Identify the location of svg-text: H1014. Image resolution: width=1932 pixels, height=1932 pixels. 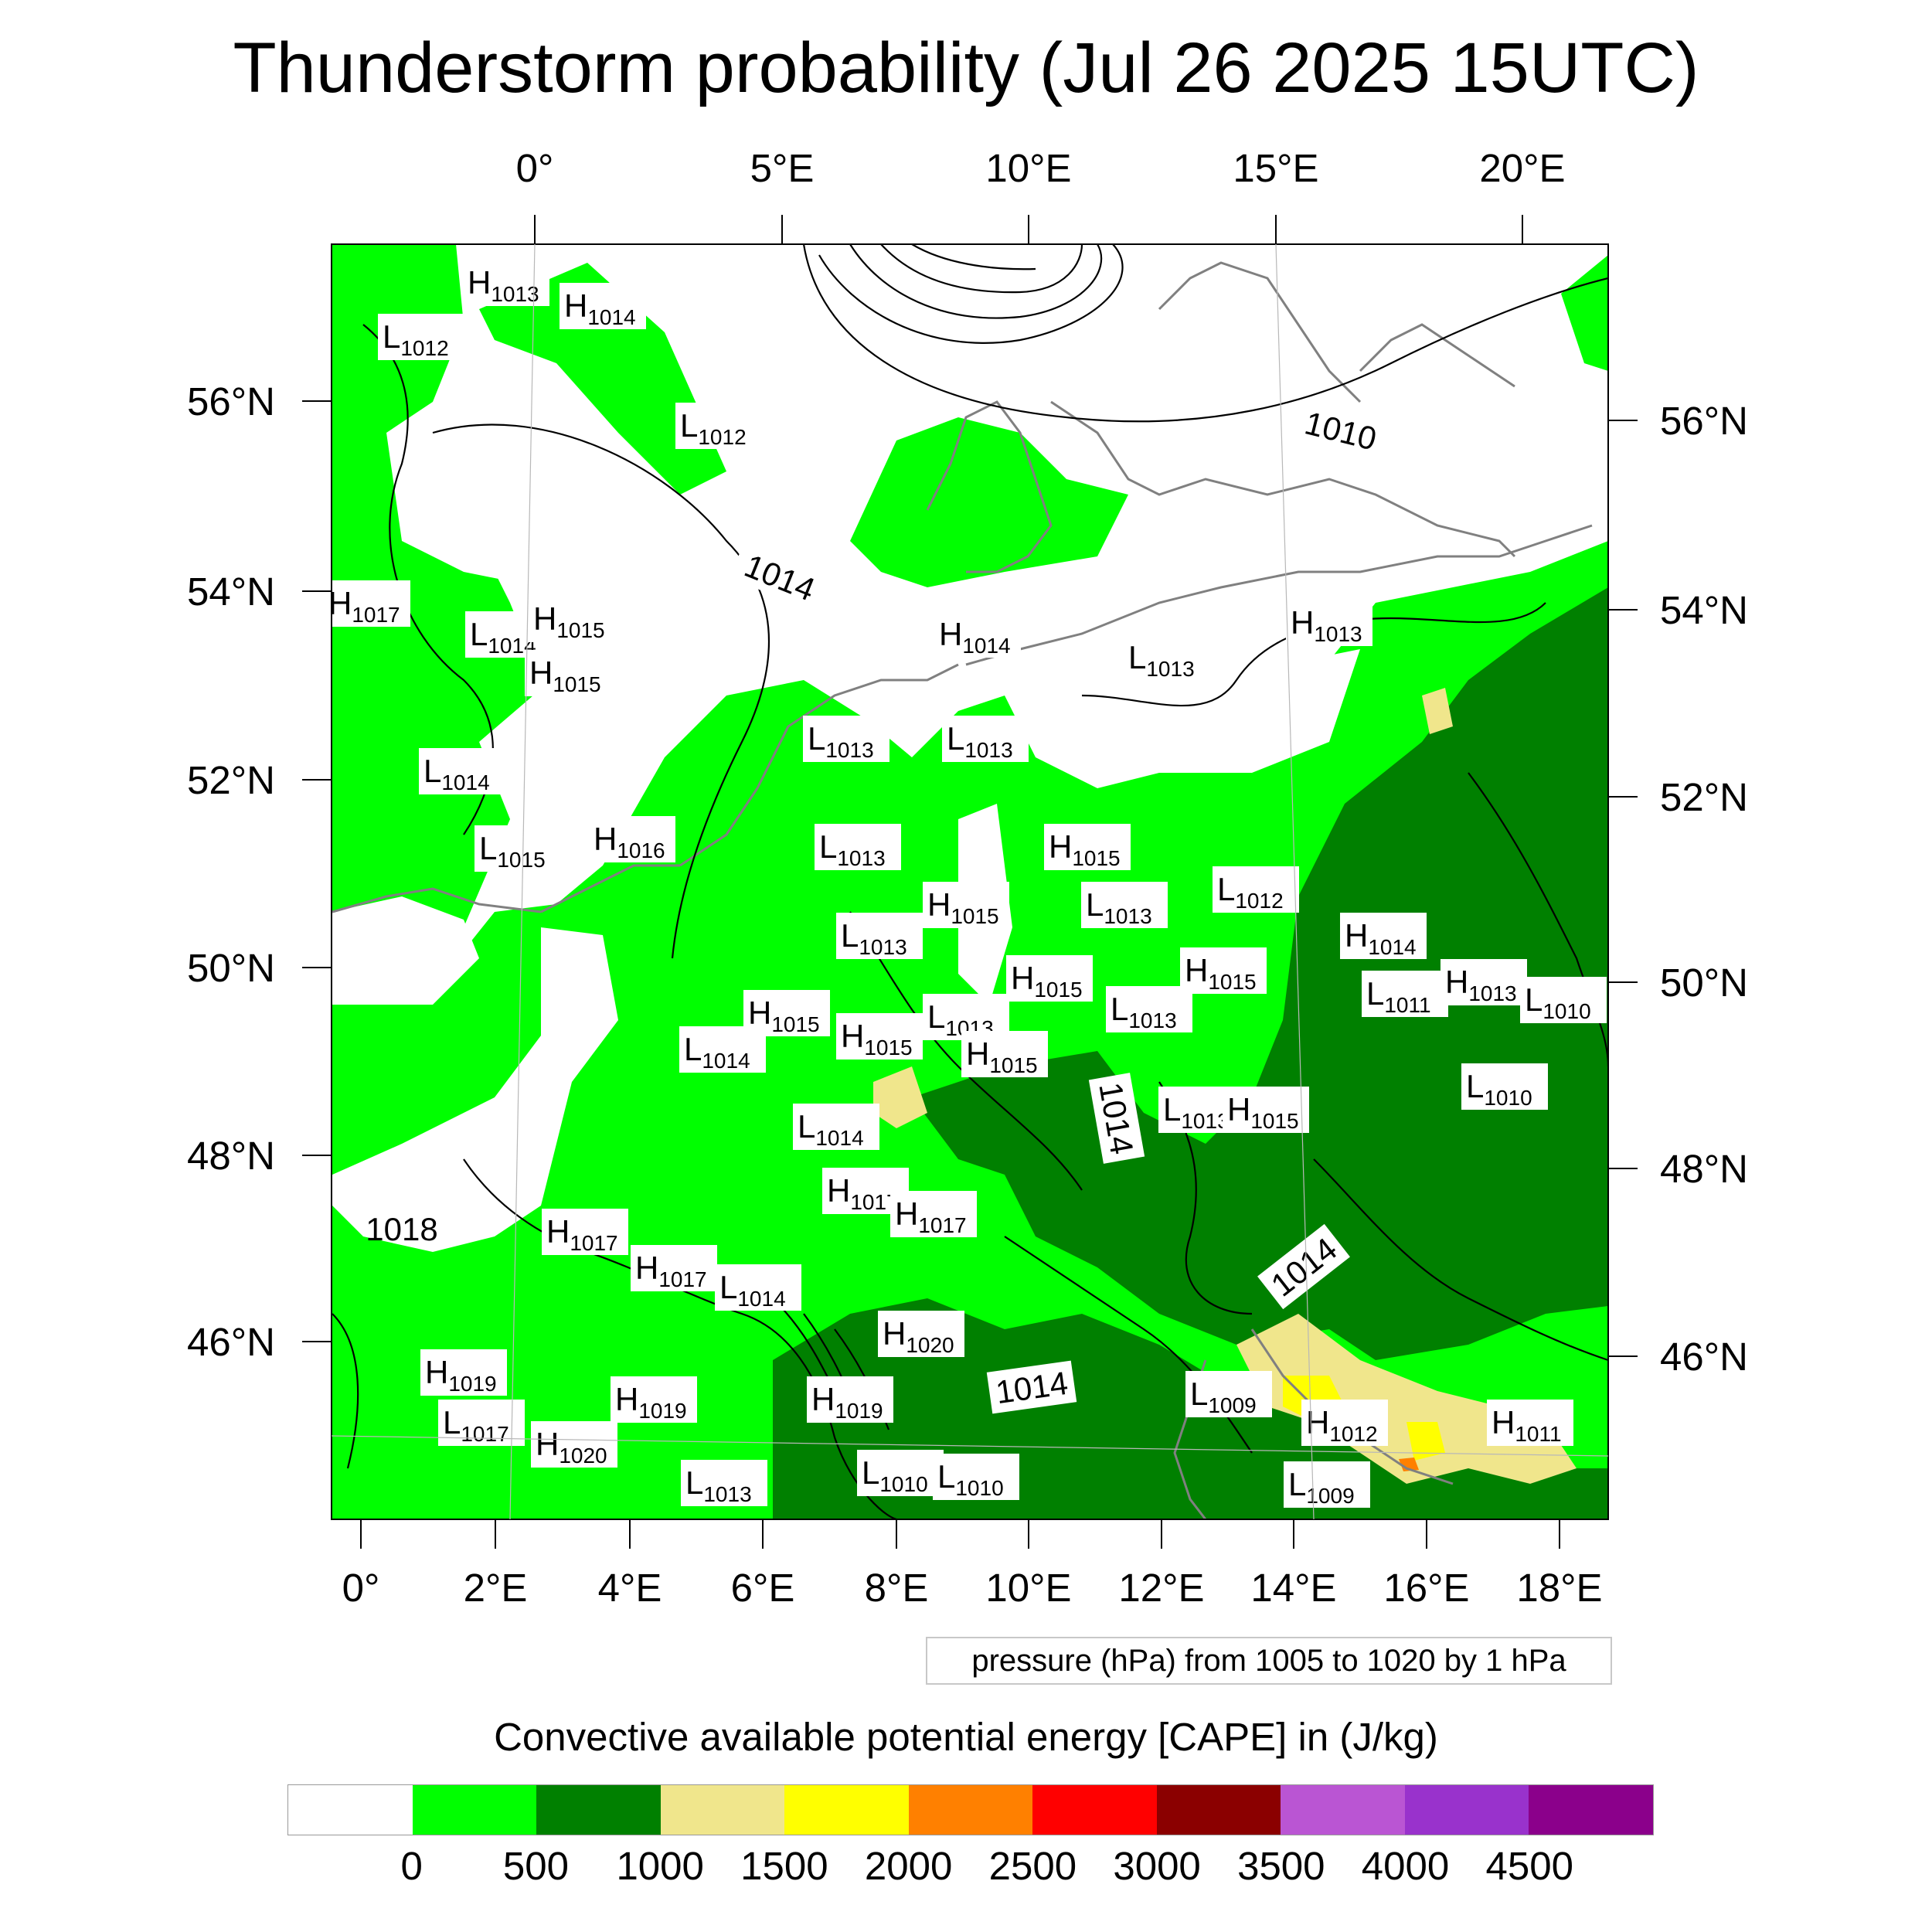
(600, 308).